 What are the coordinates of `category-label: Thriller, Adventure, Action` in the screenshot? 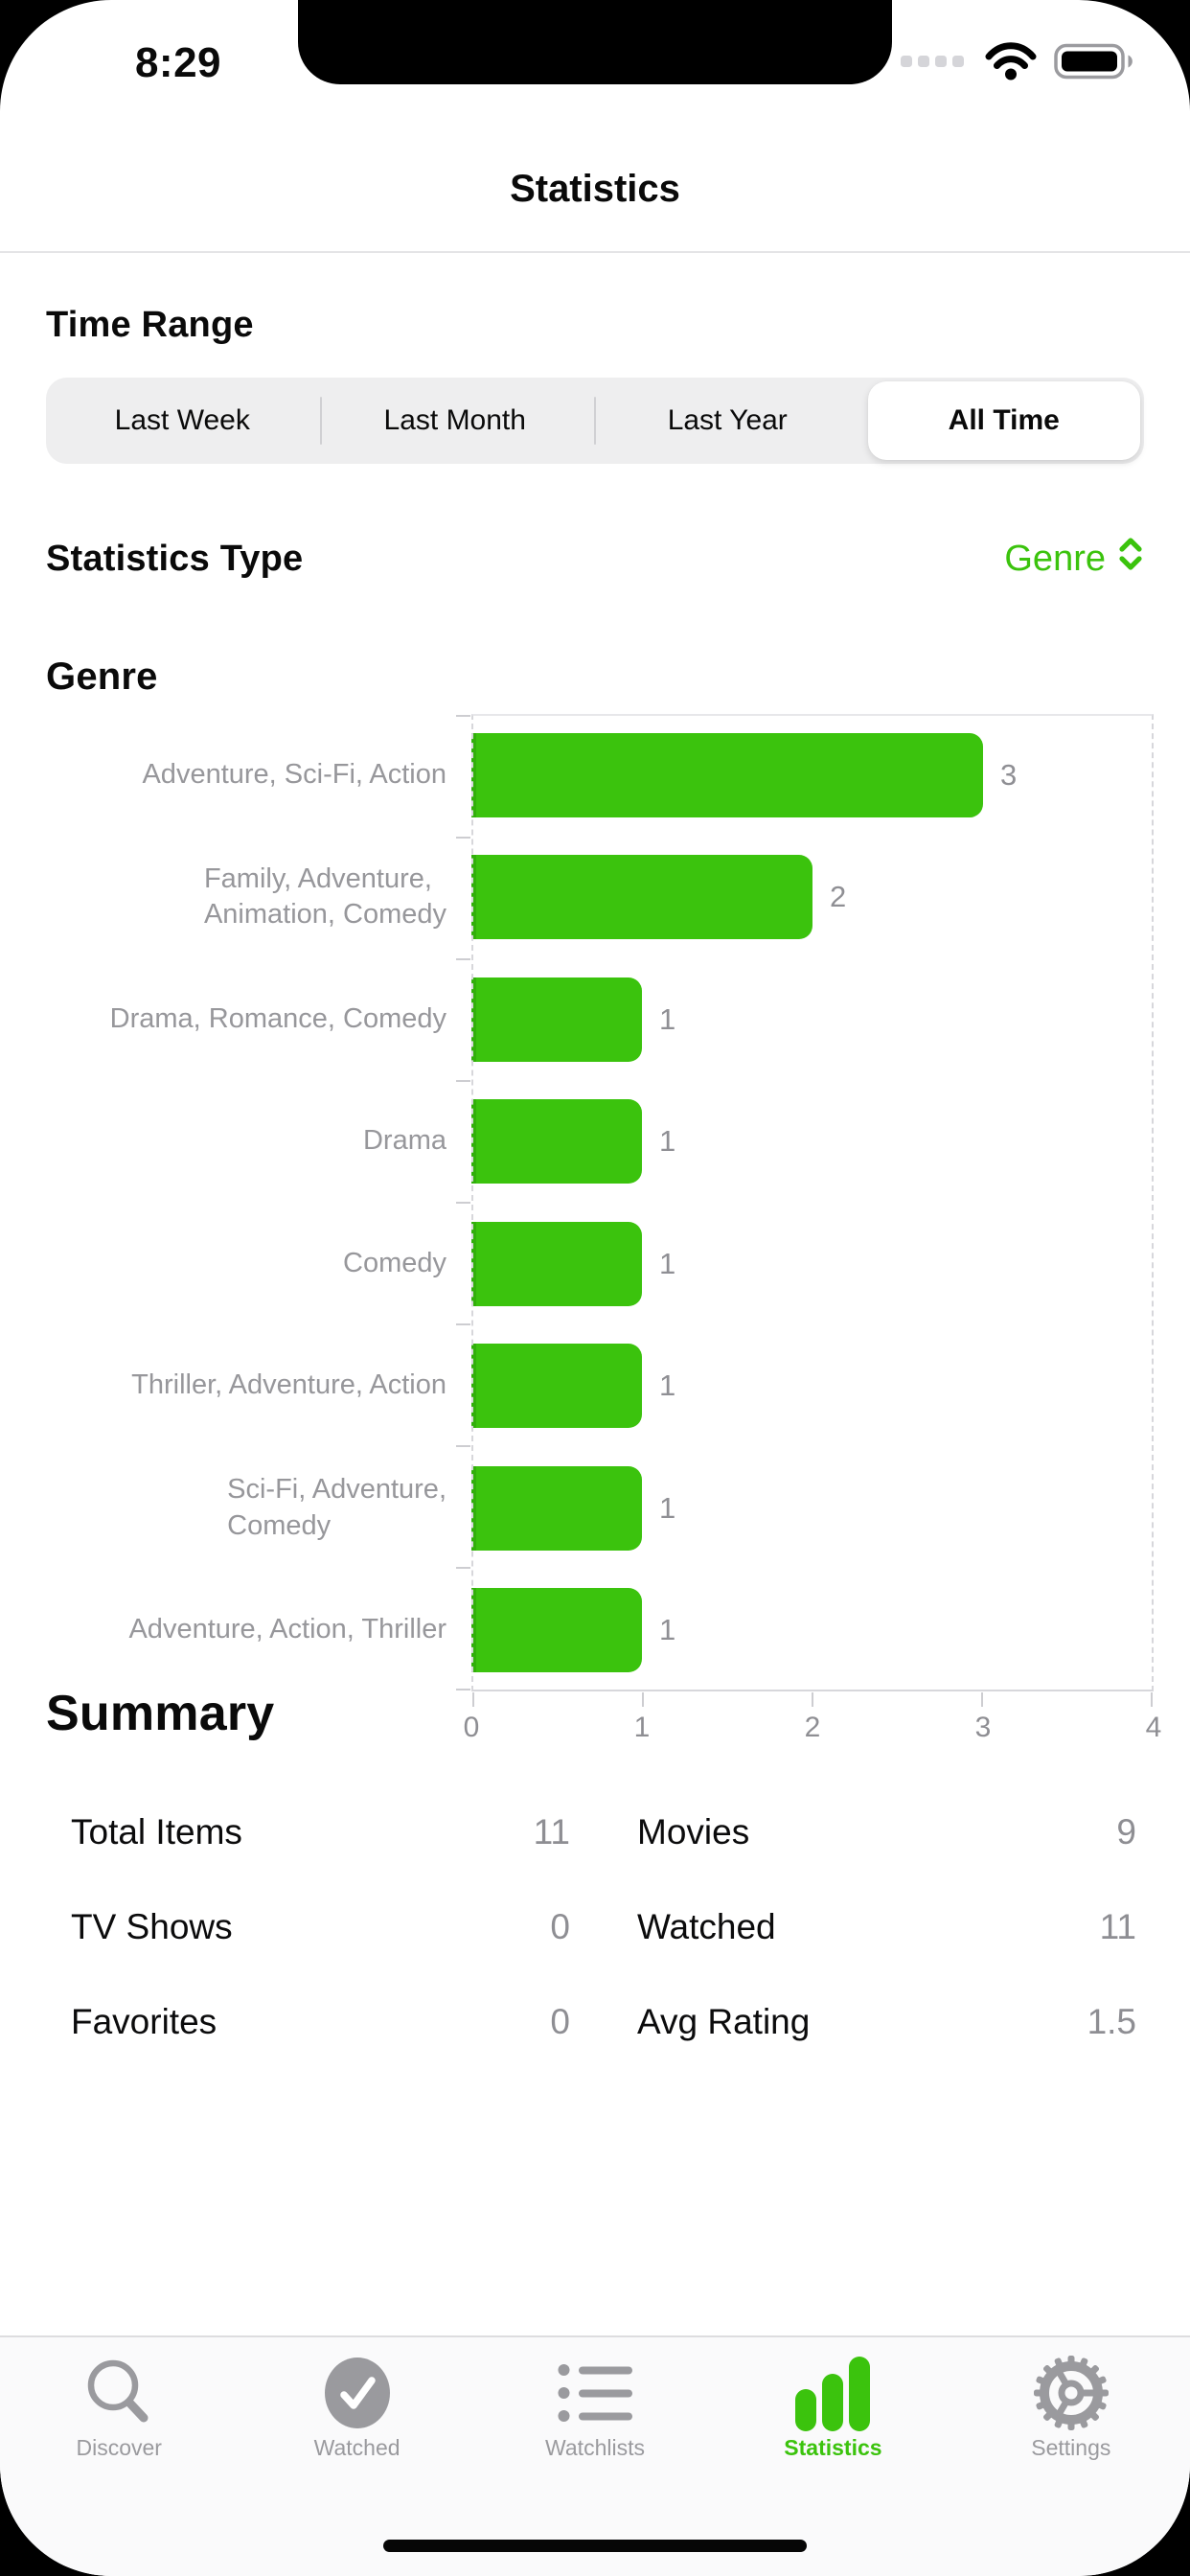 It's located at (288, 1385).